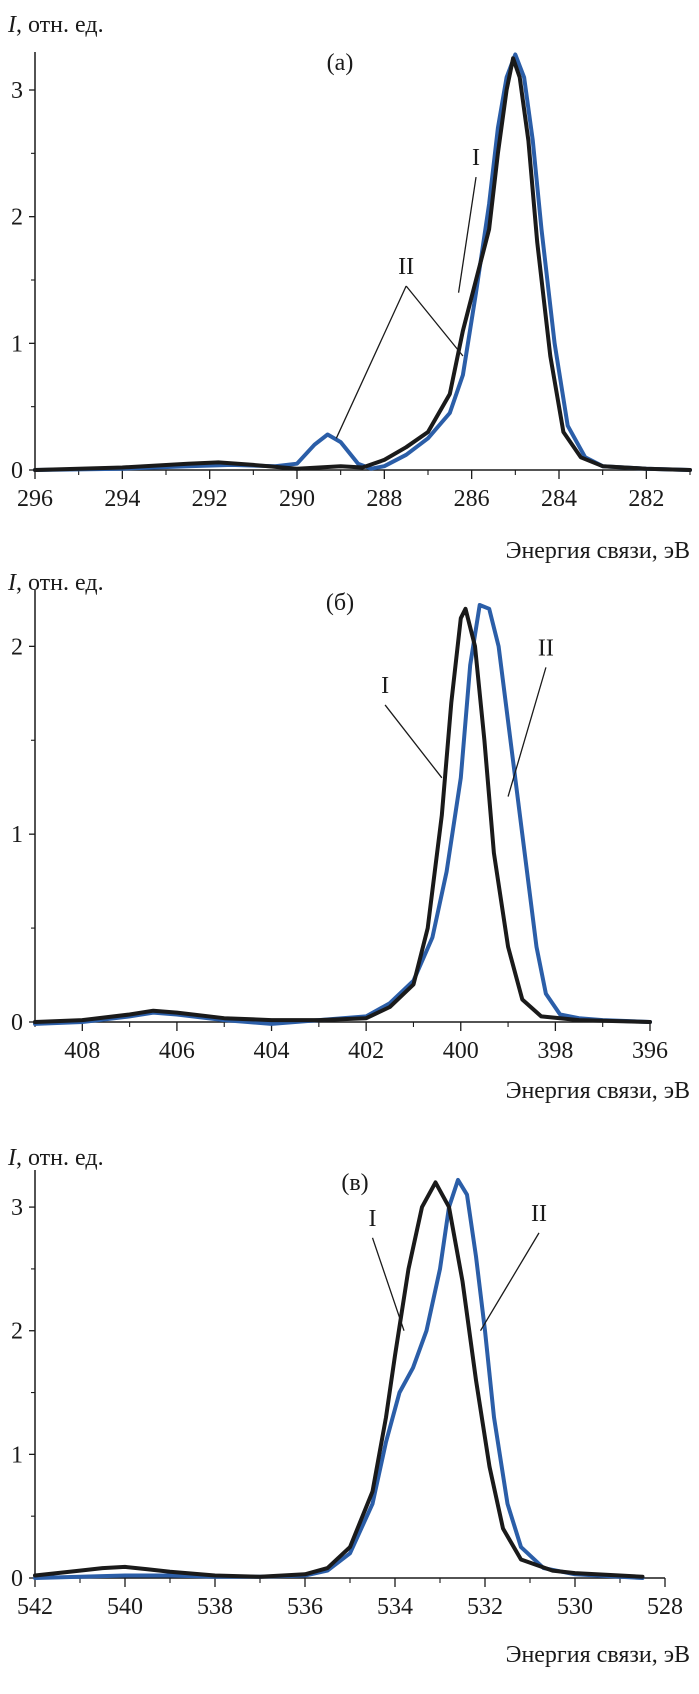 The height and width of the screenshot is (1694, 699). Describe the element at coordinates (177, 1051) in the screenshot. I see `x-tick-label: 406` at that location.